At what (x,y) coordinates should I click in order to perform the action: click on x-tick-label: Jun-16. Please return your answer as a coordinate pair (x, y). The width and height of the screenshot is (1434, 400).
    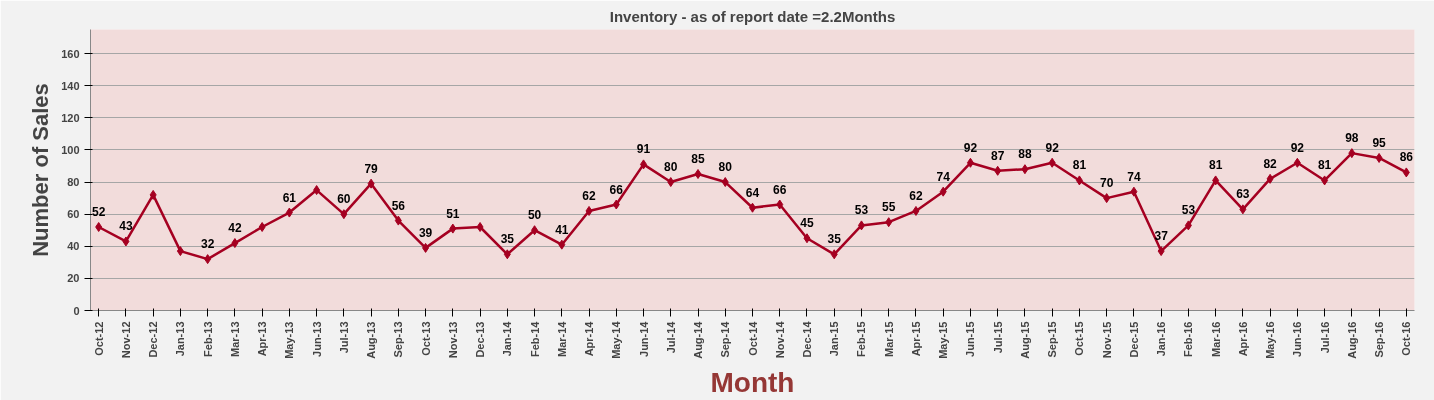
    Looking at the image, I should click on (1297, 339).